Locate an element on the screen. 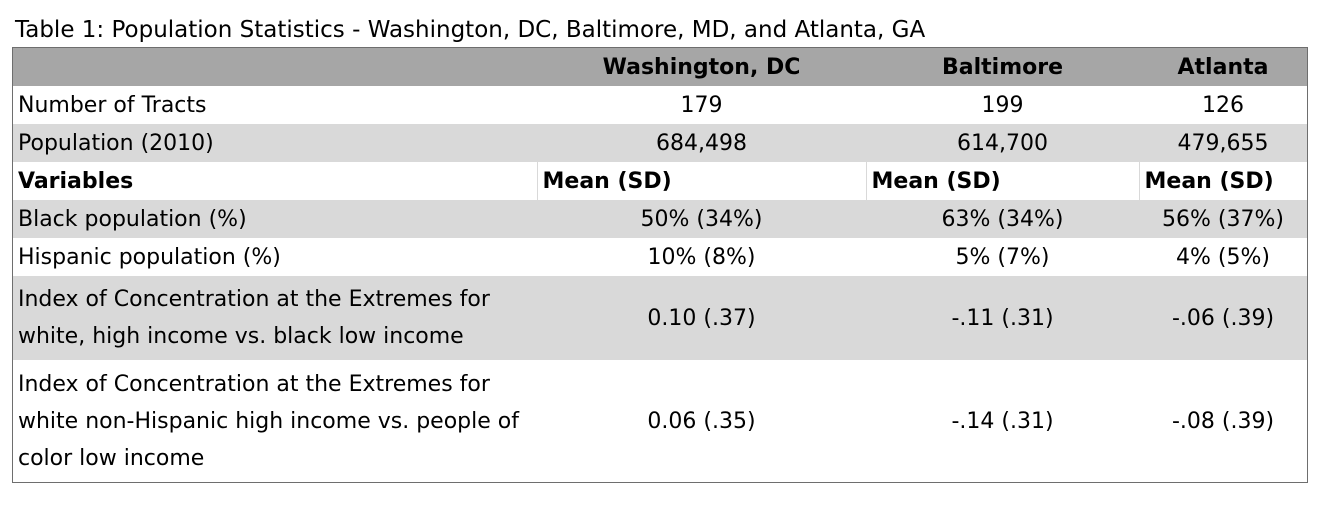  cell-baltimore-hispanic-pop: 5% (7%) is located at coordinates (1002, 257).